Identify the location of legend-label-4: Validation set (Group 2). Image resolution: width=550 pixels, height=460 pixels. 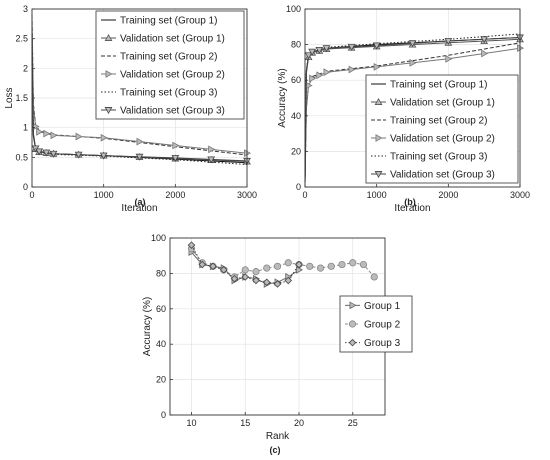
(172, 75).